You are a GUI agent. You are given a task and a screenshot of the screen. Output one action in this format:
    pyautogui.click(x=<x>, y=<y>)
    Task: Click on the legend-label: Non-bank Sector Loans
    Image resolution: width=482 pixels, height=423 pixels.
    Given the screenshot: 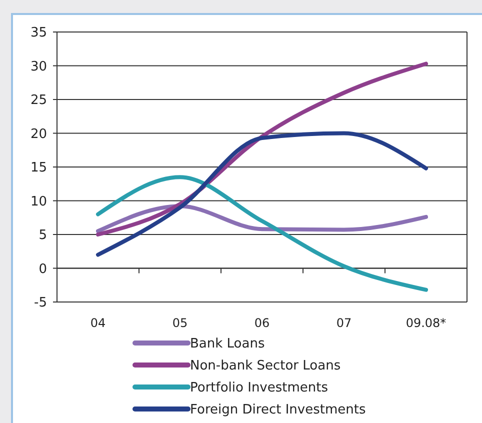 What is the action you would take?
    pyautogui.click(x=265, y=366)
    